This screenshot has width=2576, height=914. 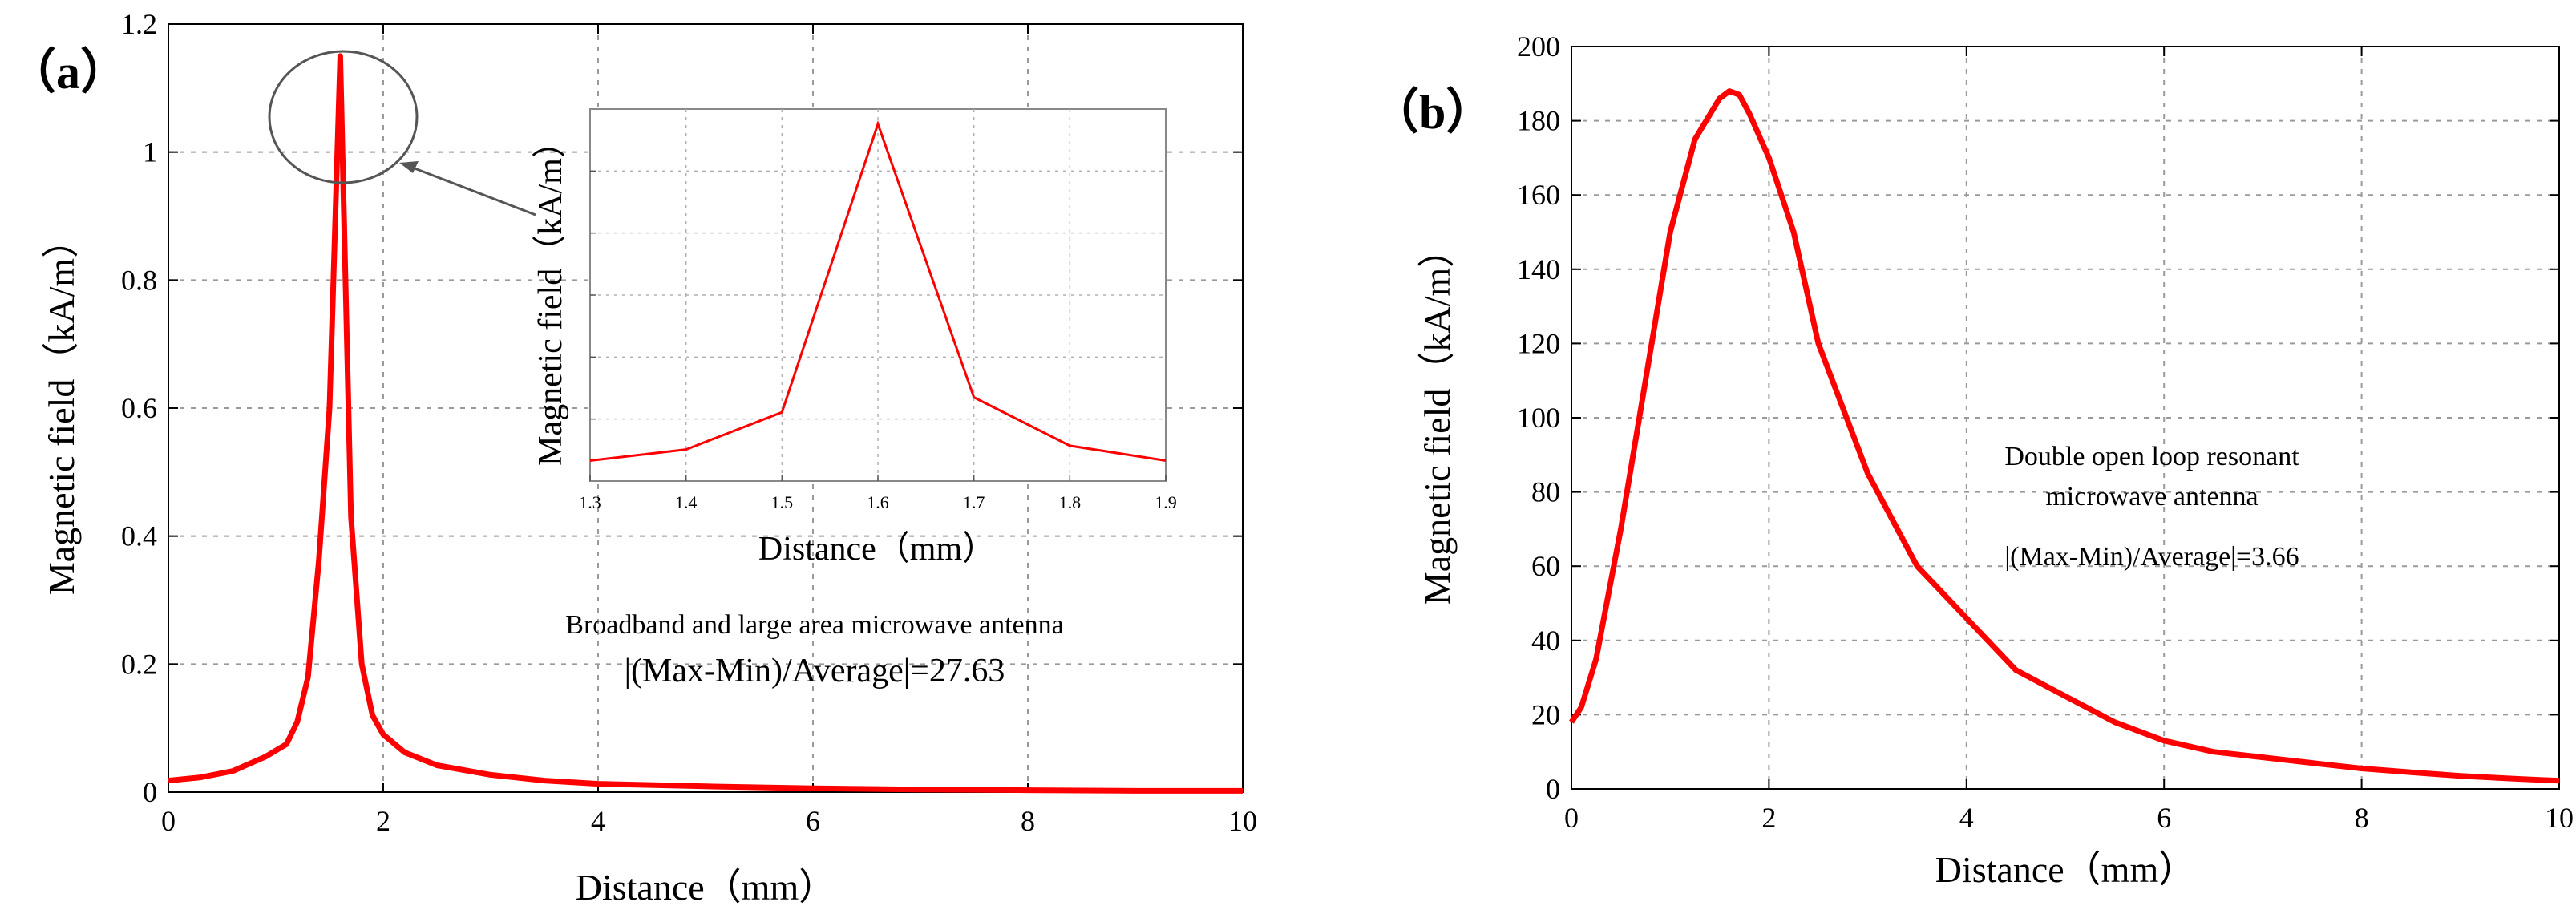 I want to click on y-tick-label: 0.2, so click(x=139, y=664).